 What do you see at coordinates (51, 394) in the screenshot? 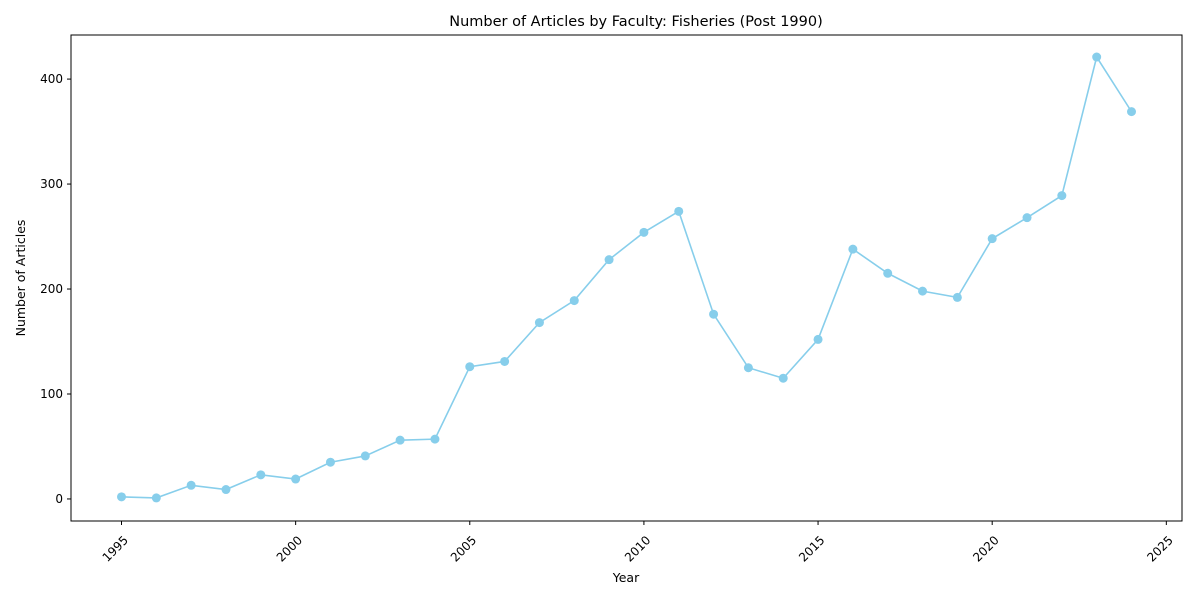
I see `y-tick-label: 100` at bounding box center [51, 394].